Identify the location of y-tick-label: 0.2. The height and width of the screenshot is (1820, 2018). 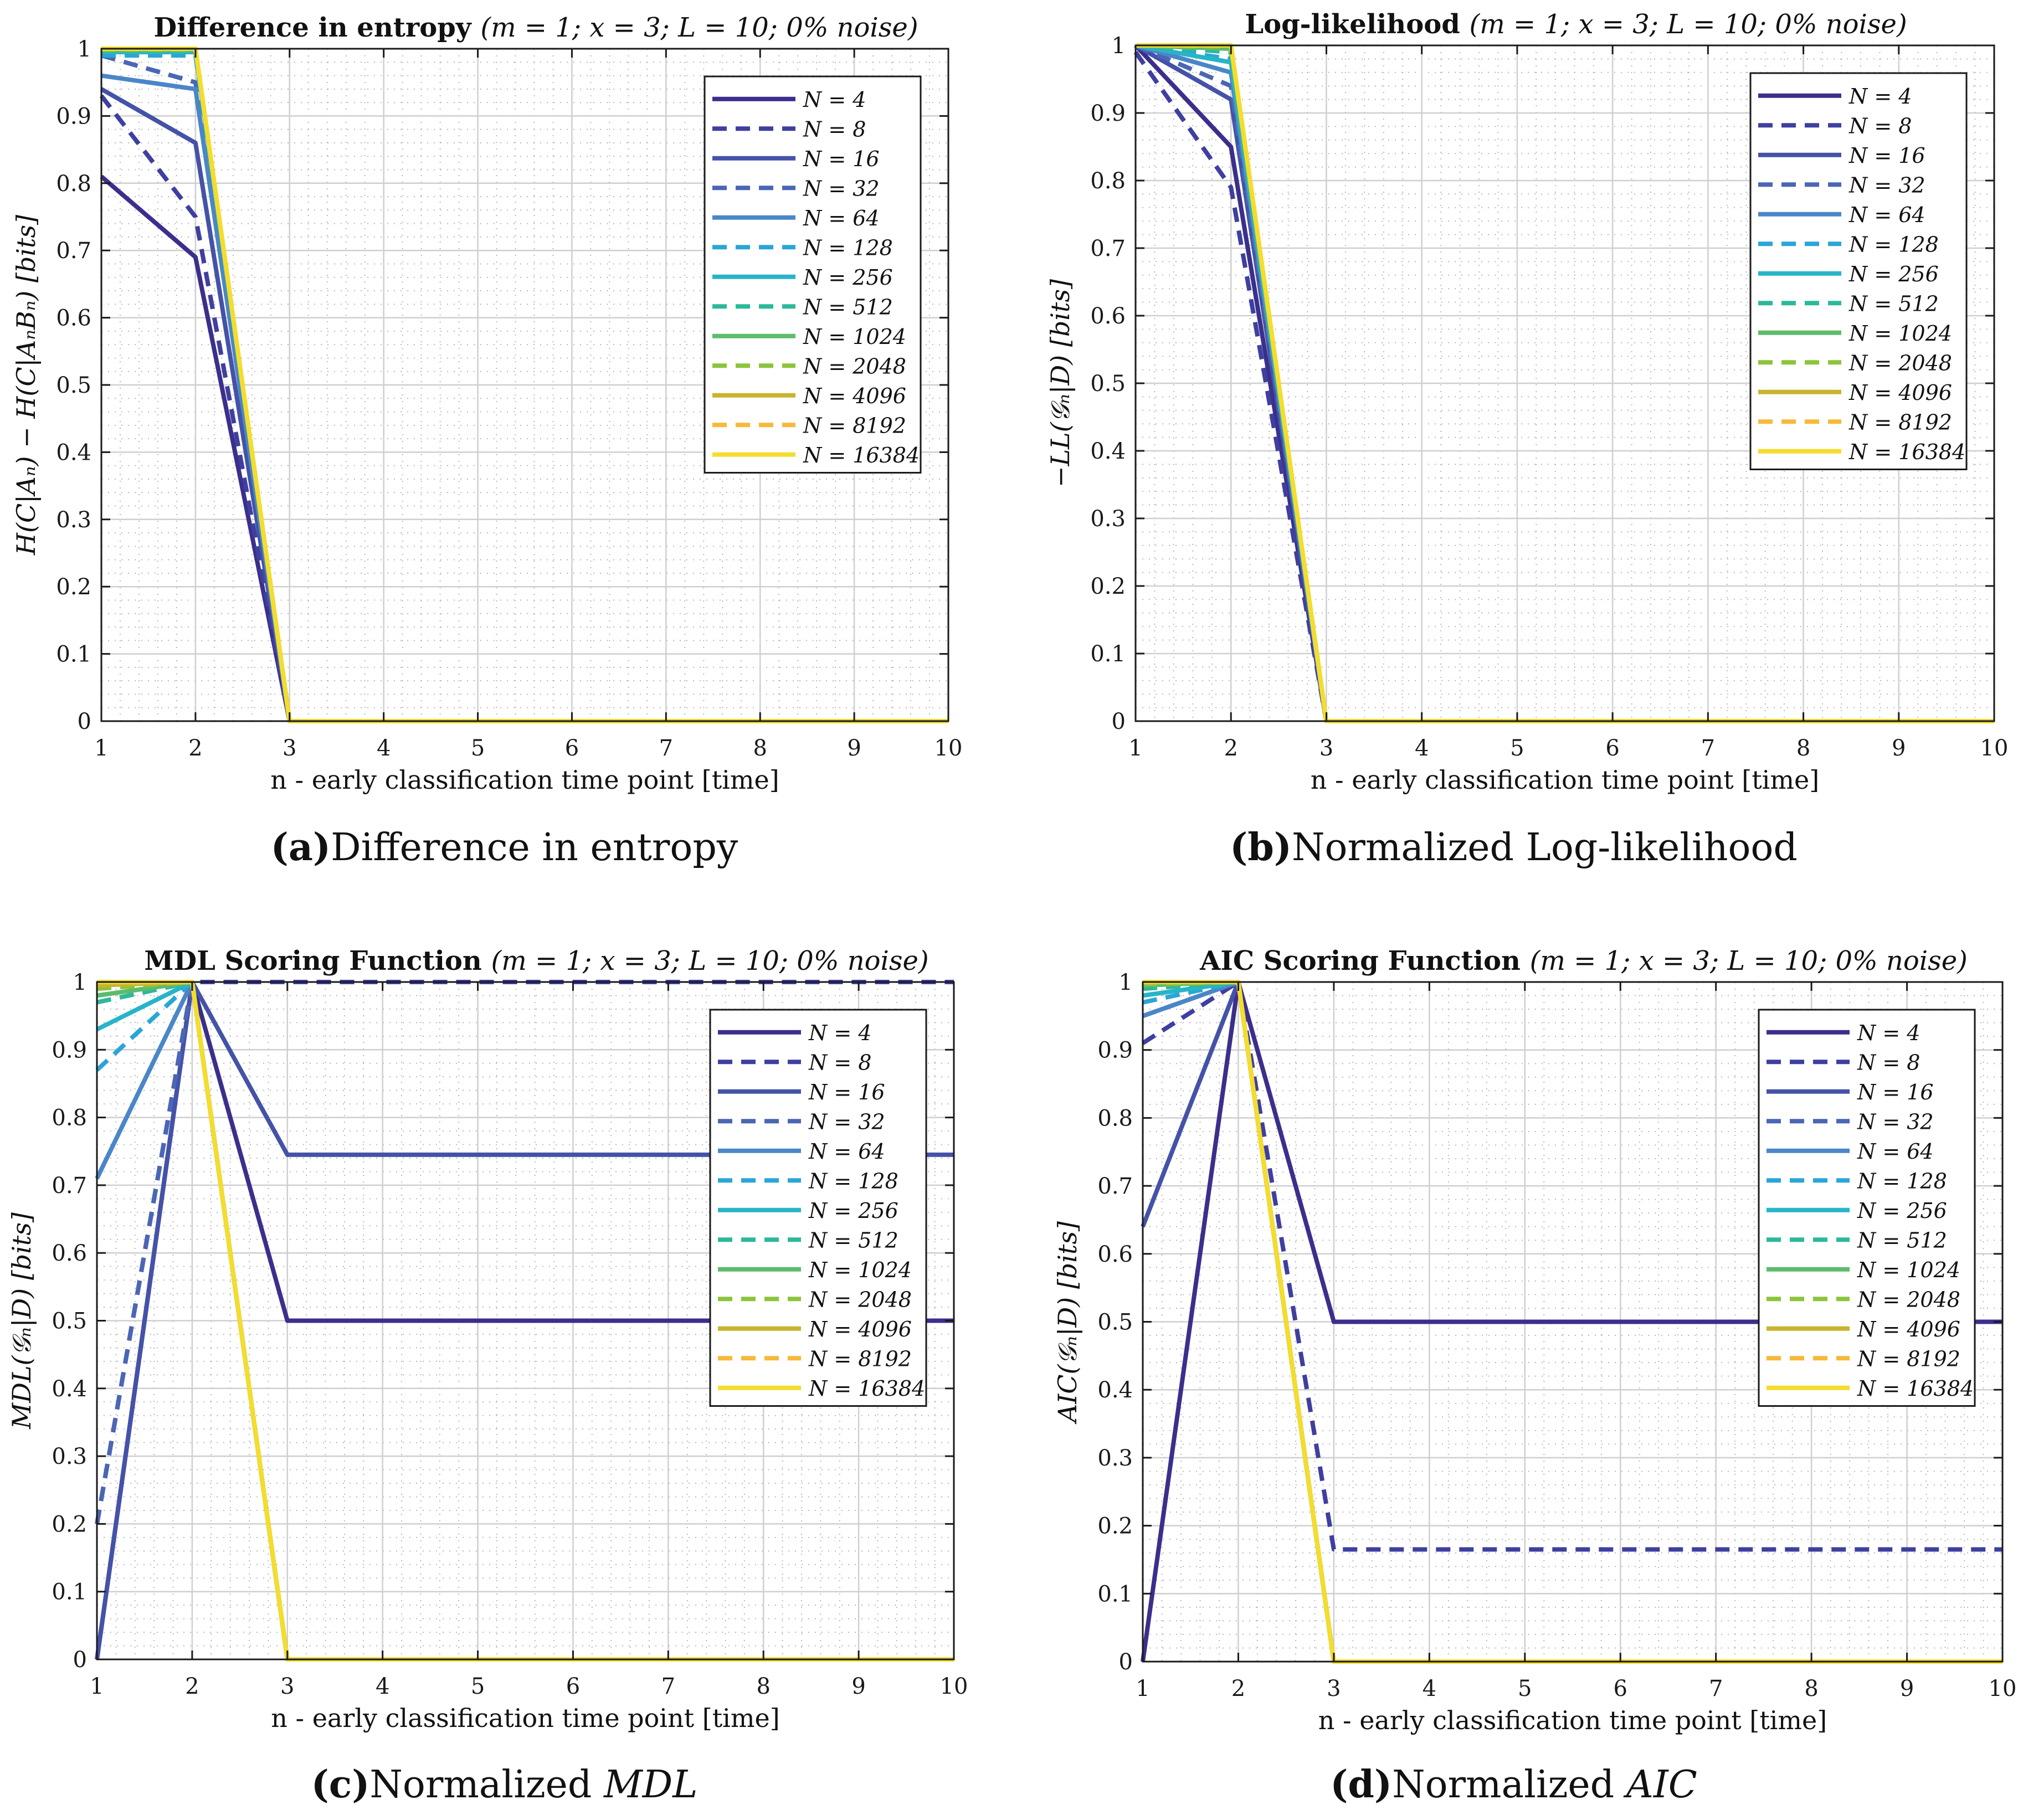
(1115, 1526).